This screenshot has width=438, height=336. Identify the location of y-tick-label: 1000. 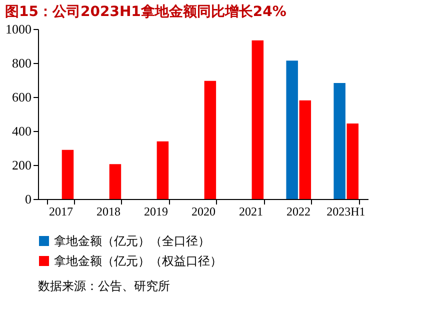
(19, 29).